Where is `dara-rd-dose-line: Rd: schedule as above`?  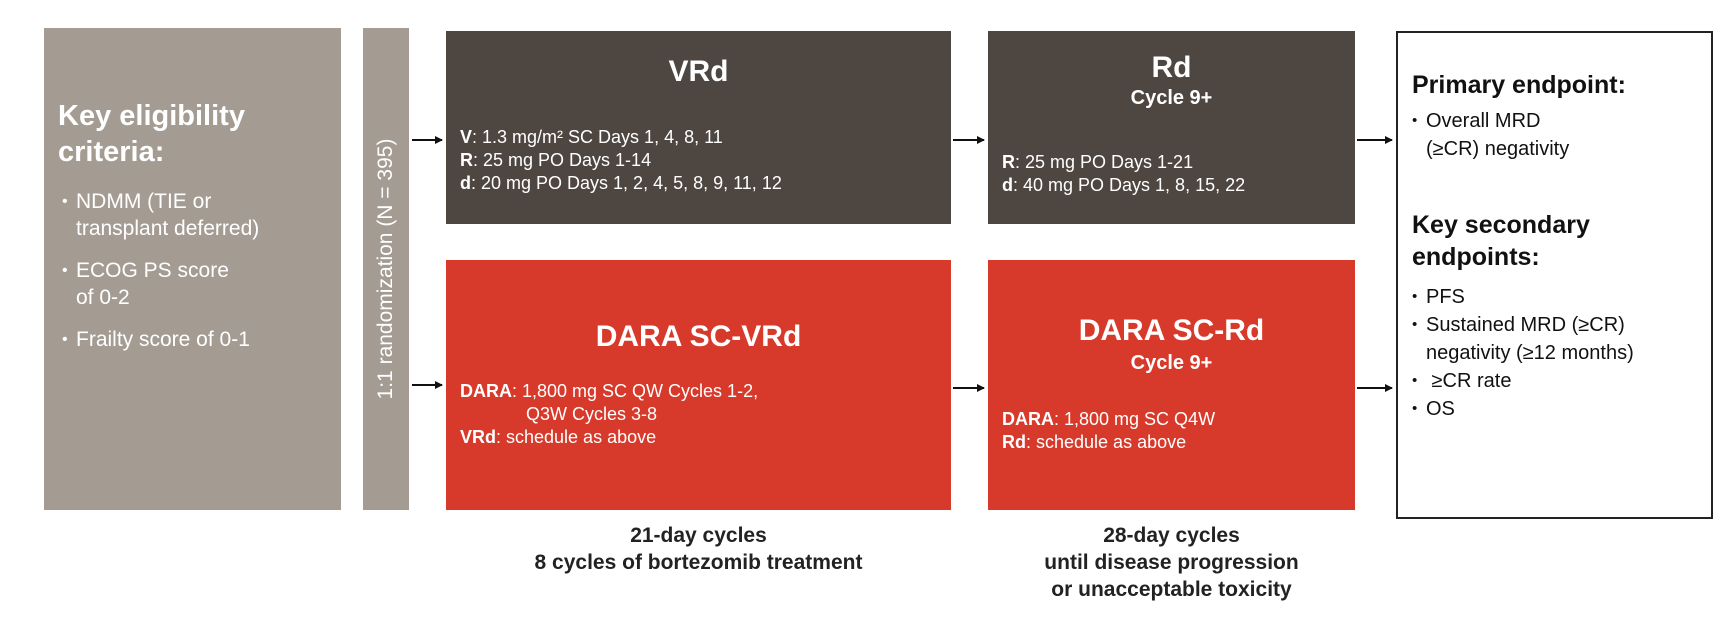 dara-rd-dose-line: Rd: schedule as above is located at coordinates (1094, 442).